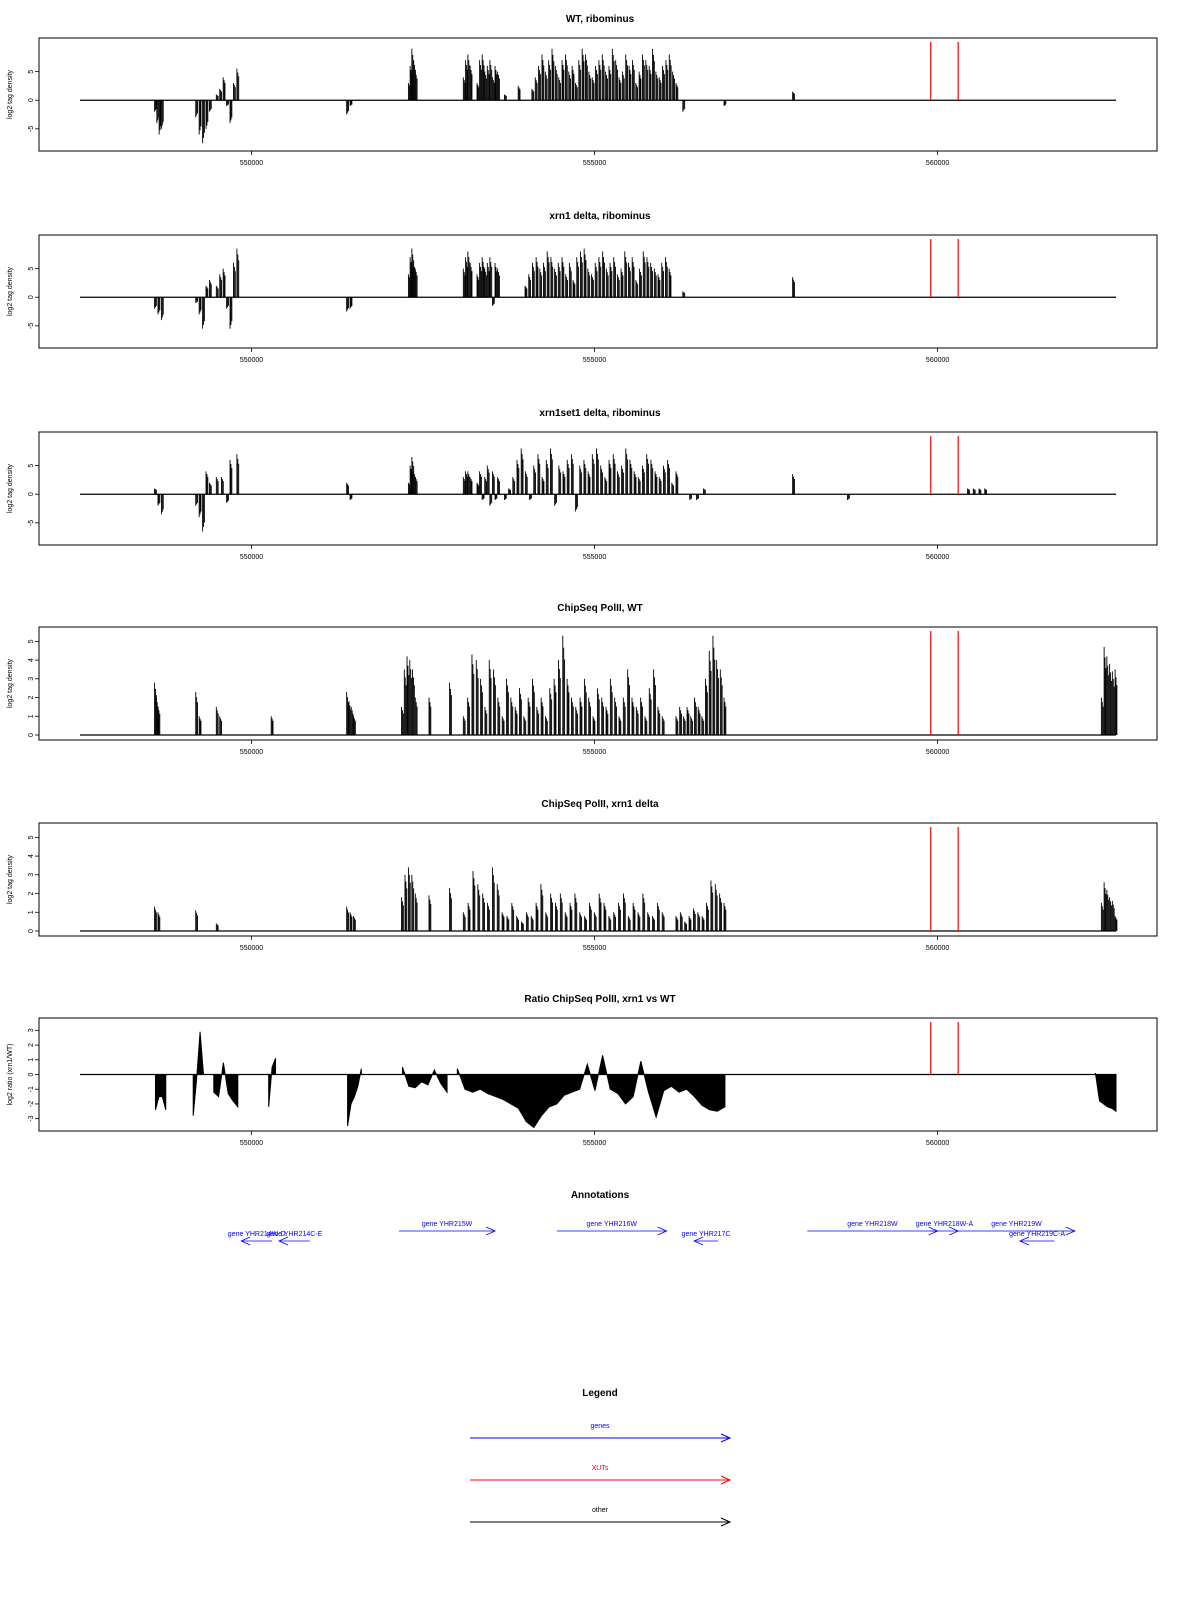 The image size is (1200, 1600). What do you see at coordinates (1037, 1234) in the screenshot?
I see `gene-label: gene YHR219C-A` at bounding box center [1037, 1234].